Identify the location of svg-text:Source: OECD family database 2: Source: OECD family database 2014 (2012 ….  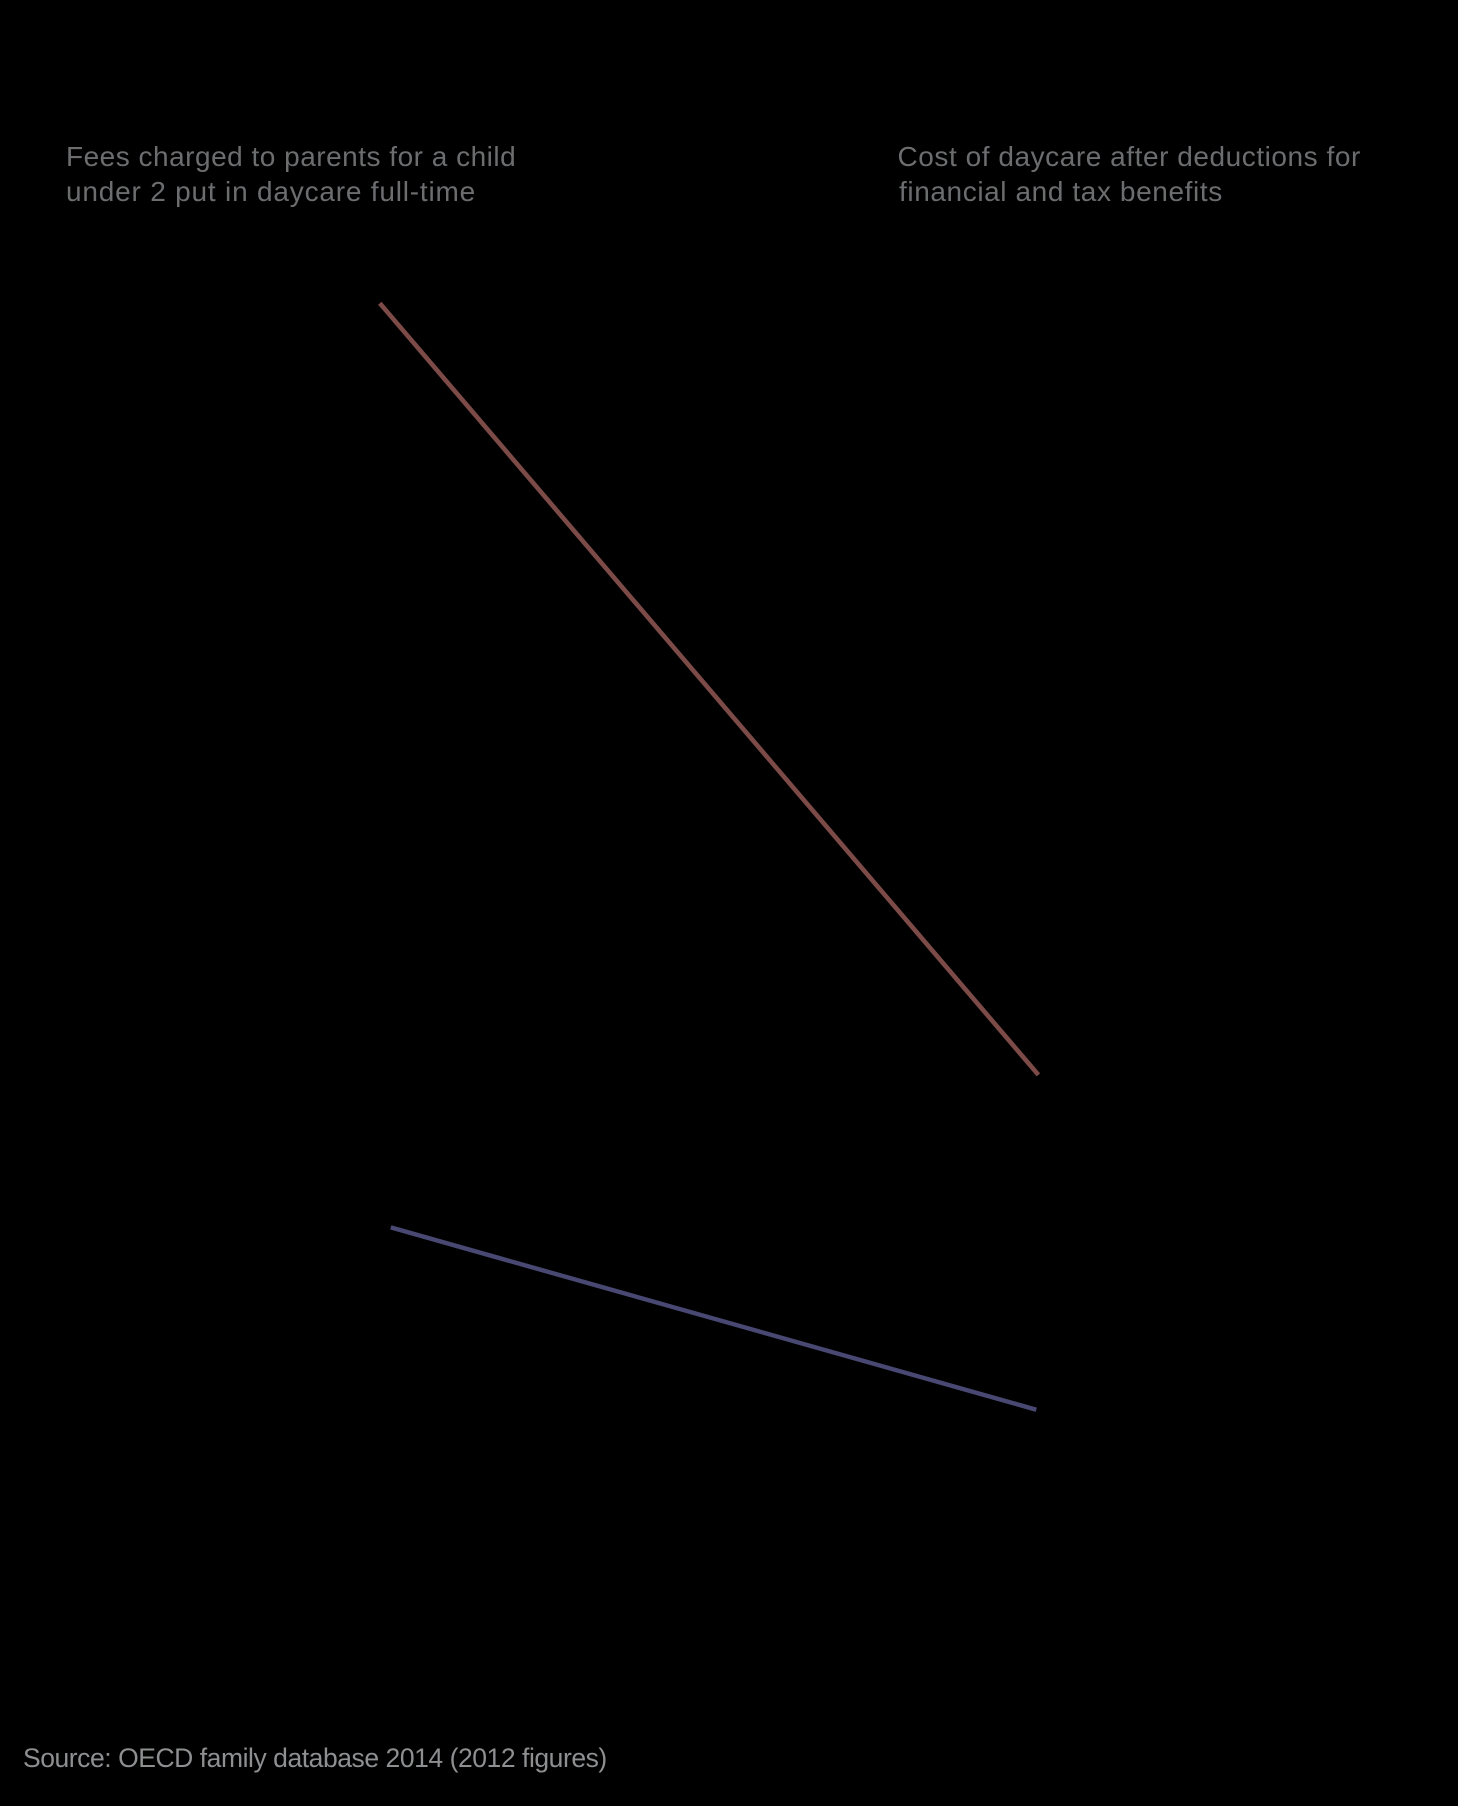
(315, 1758).